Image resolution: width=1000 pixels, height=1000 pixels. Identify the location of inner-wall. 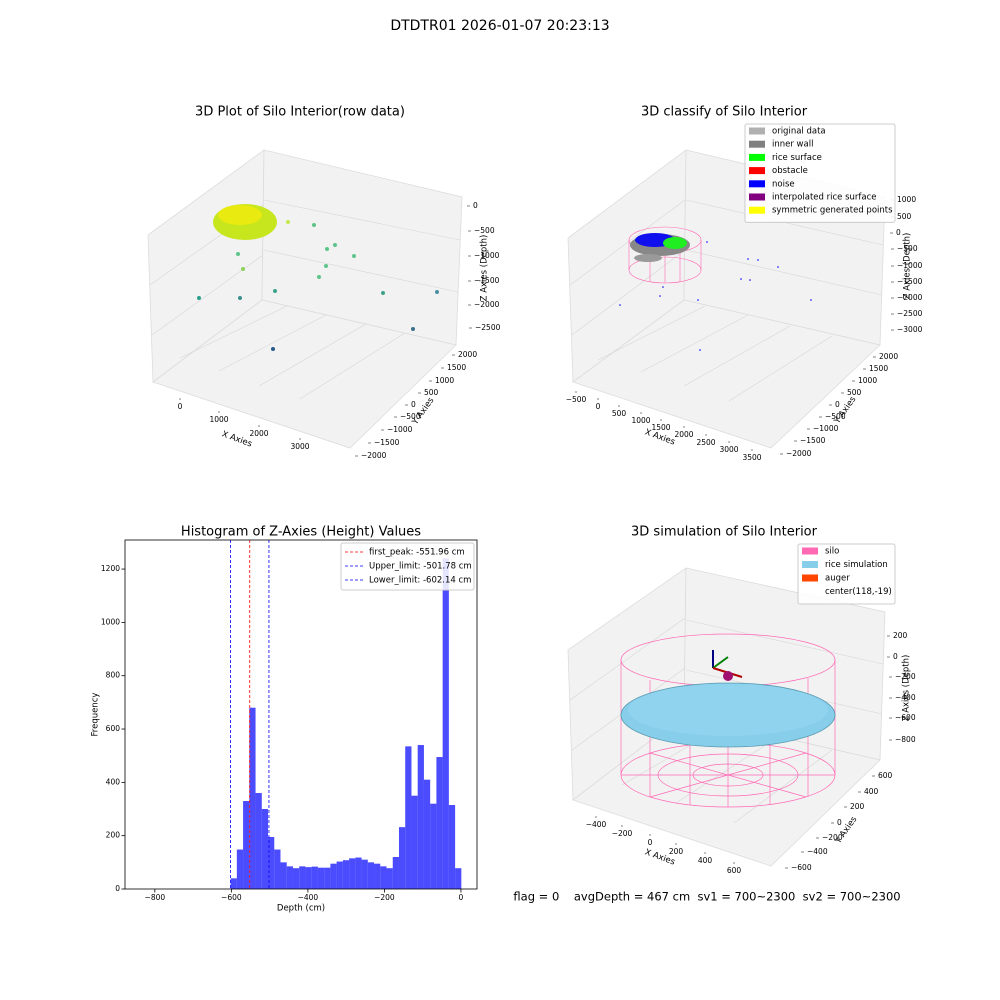
(648, 258).